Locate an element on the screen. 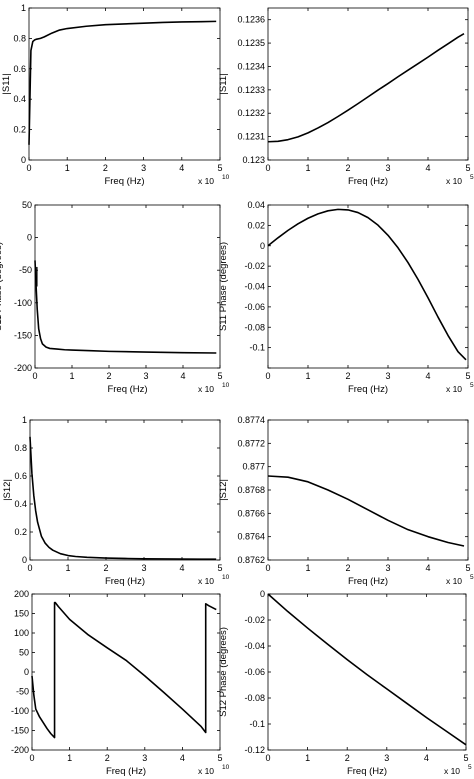  y-tick-label: 0.1235 is located at coordinates (251, 43).